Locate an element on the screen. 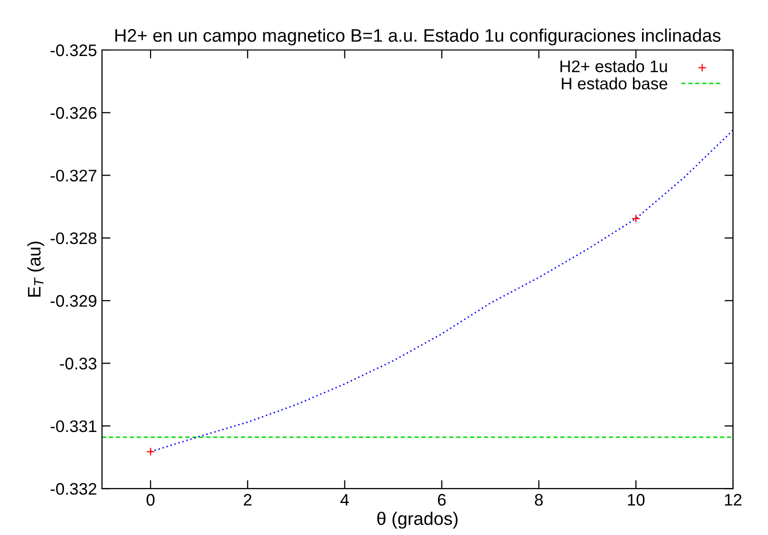 The width and height of the screenshot is (768, 535). chart-title: H2+ en un campo magnetico B=1 a.u. Estado 1u configuraciones inclinadas is located at coordinates (417, 37).